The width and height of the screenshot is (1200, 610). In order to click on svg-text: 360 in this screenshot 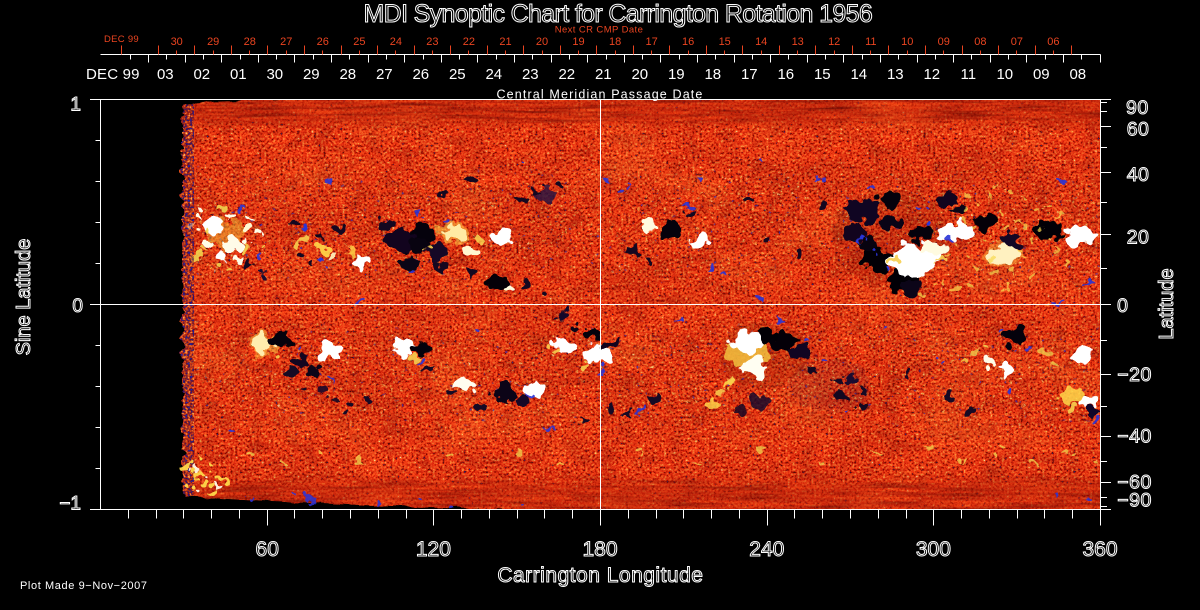, I will do `click(1099, 549)`.